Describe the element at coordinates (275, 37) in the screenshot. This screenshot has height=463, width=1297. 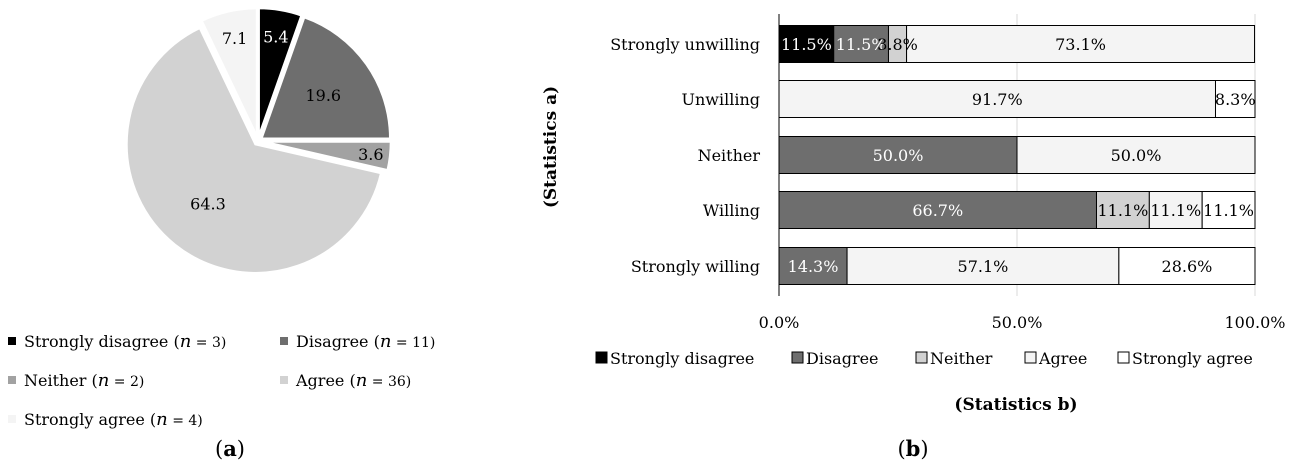
I see `pie-label-strongly-disagree: 5.4` at that location.